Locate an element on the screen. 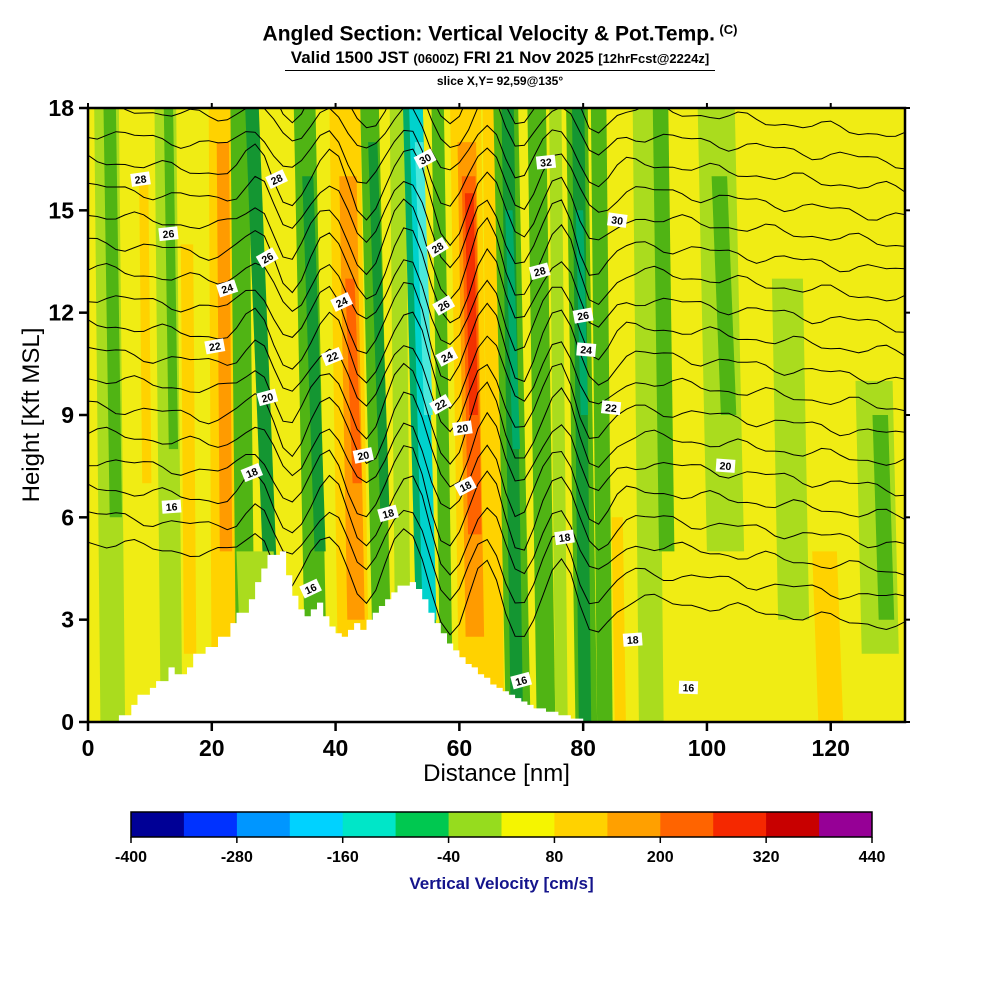  y-tick-label: 9 is located at coordinates (67, 415).